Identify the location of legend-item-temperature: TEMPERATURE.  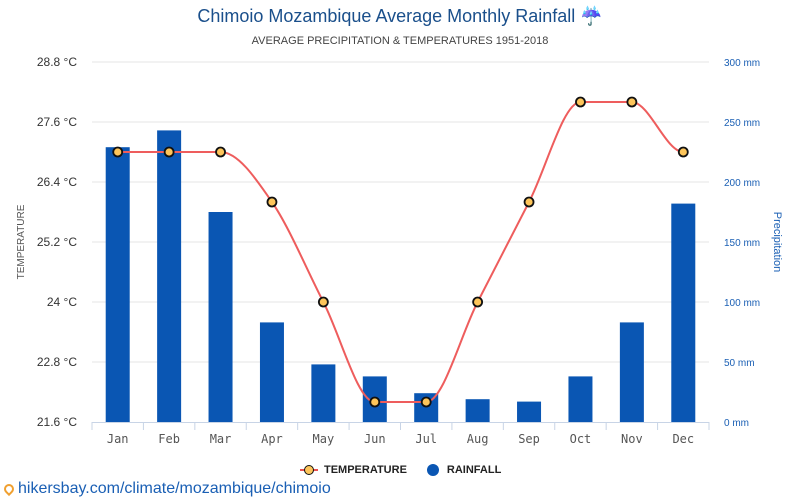
(353, 470).